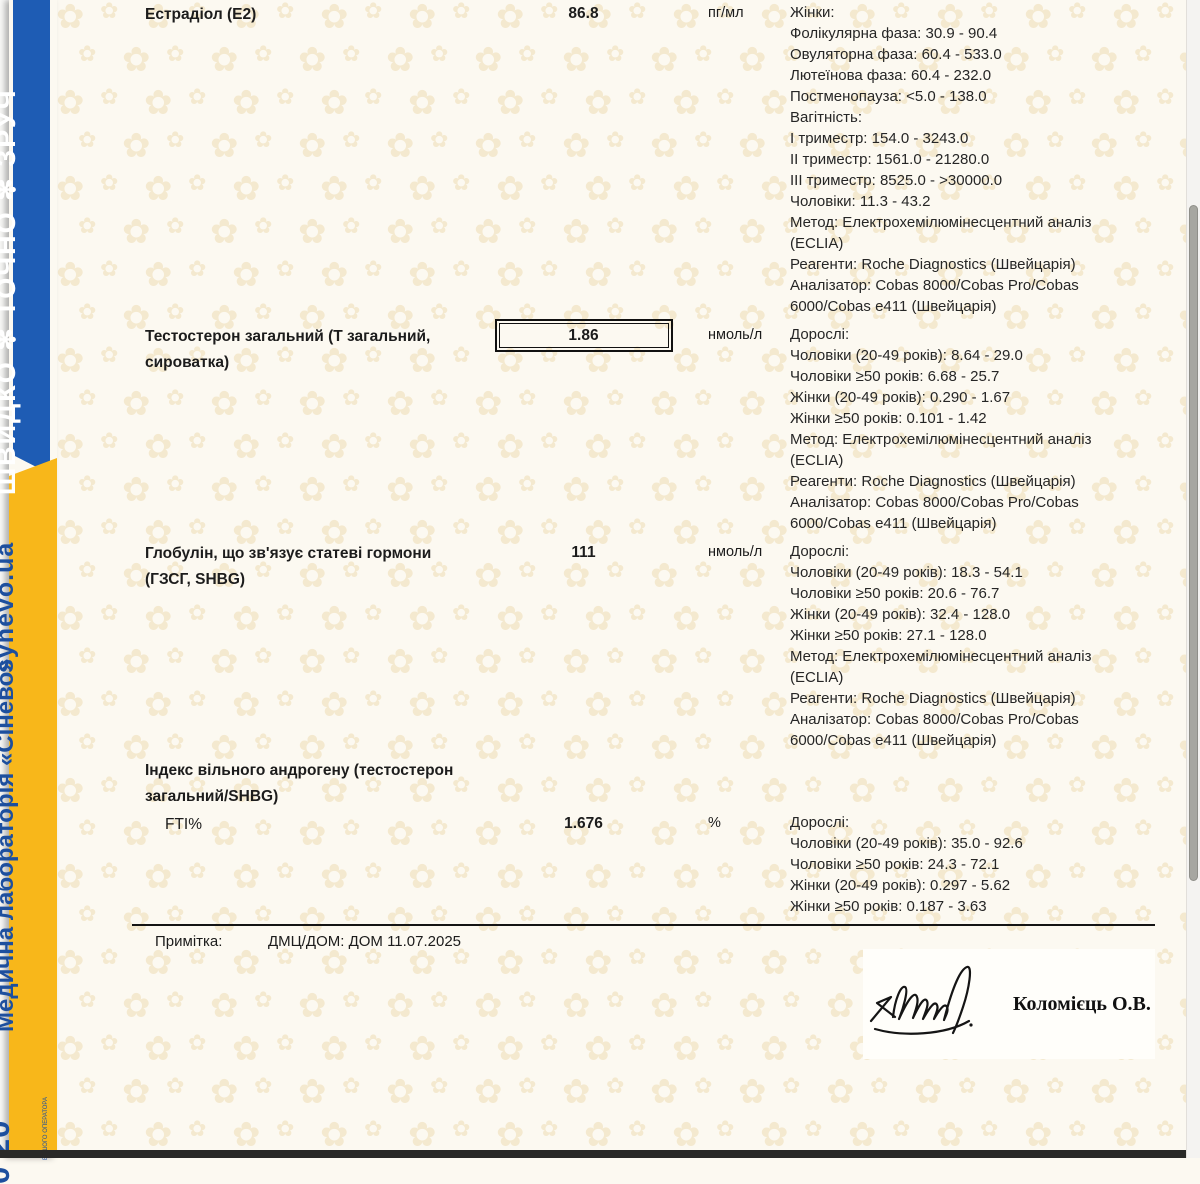  I want to click on page-left-edge, so click(4, 579).